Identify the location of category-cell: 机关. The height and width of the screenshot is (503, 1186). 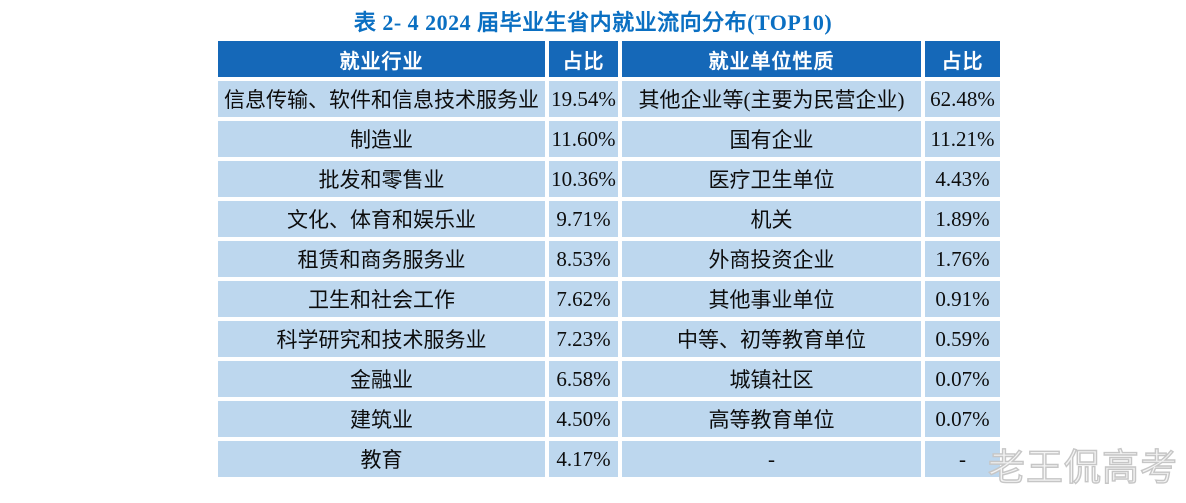
(771, 219).